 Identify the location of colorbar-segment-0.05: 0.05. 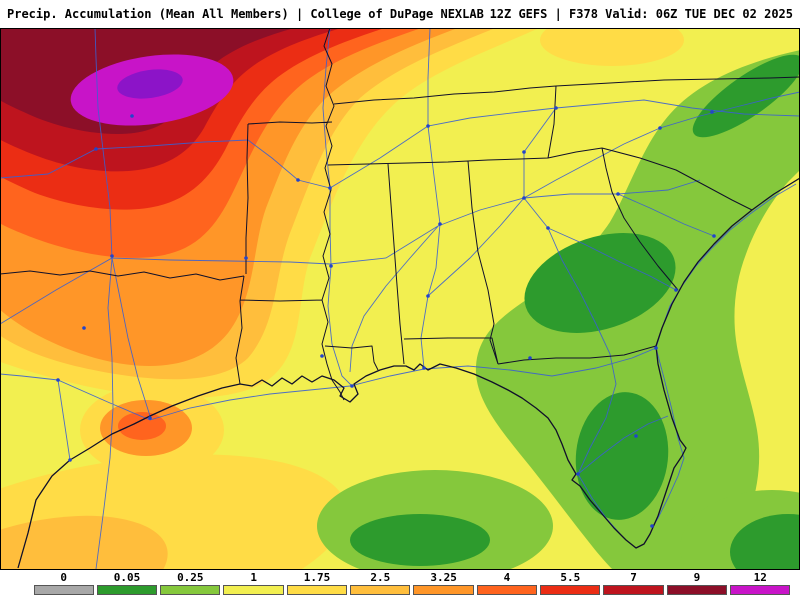
(126, 584).